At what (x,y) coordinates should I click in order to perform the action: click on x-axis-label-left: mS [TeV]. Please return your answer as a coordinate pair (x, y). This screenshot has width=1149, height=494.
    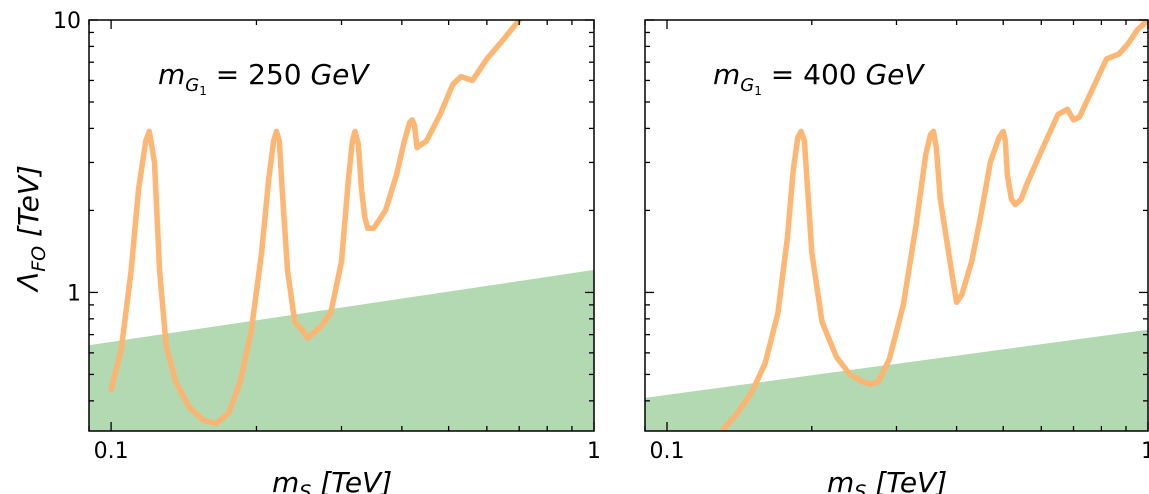
    Looking at the image, I should click on (332, 480).